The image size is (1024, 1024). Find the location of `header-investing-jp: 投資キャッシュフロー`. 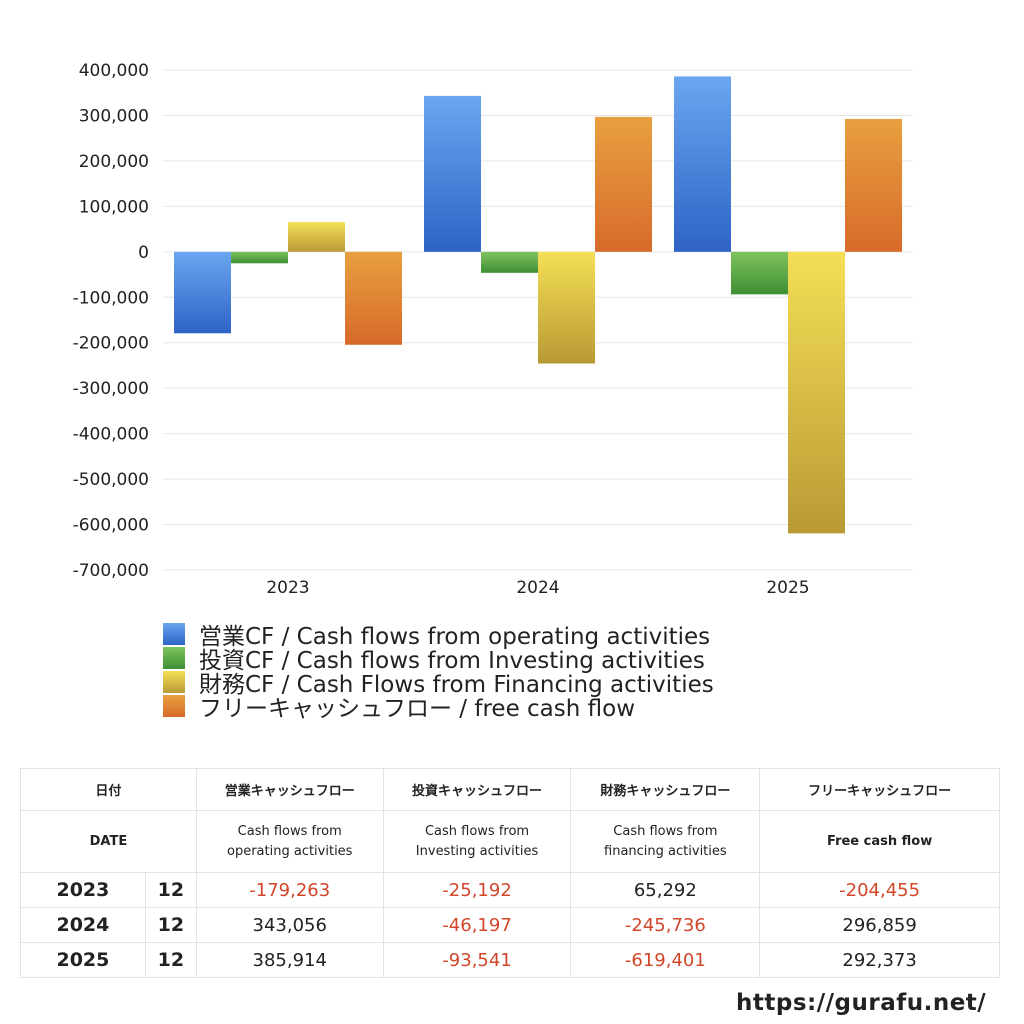

header-investing-jp: 投資キャッシュフロー is located at coordinates (477, 789).